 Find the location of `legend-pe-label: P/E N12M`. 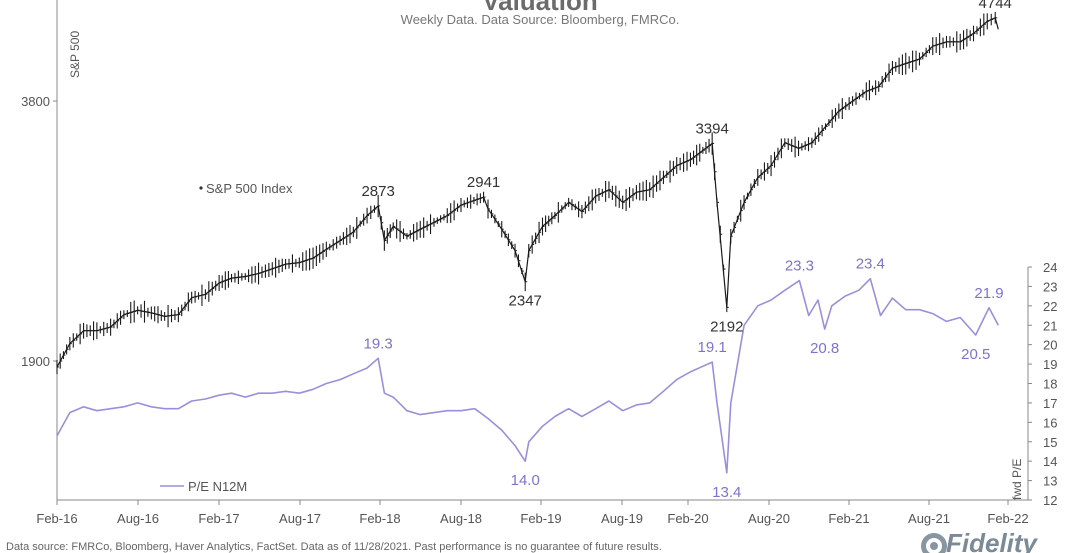

legend-pe-label: P/E N12M is located at coordinates (218, 486).